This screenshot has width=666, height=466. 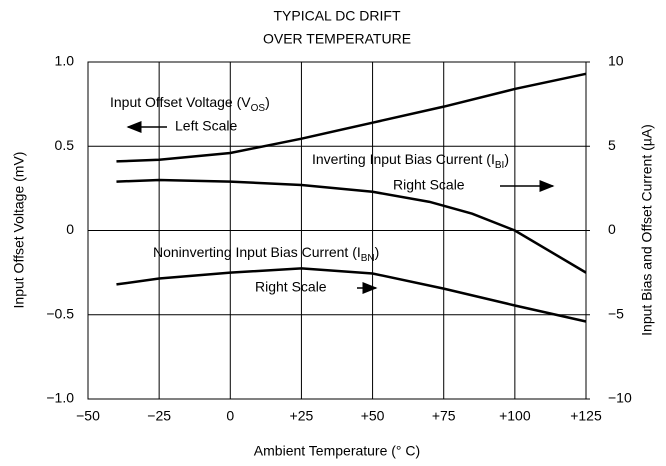 What do you see at coordinates (373, 416) in the screenshot?
I see `x-tick-label: +50` at bounding box center [373, 416].